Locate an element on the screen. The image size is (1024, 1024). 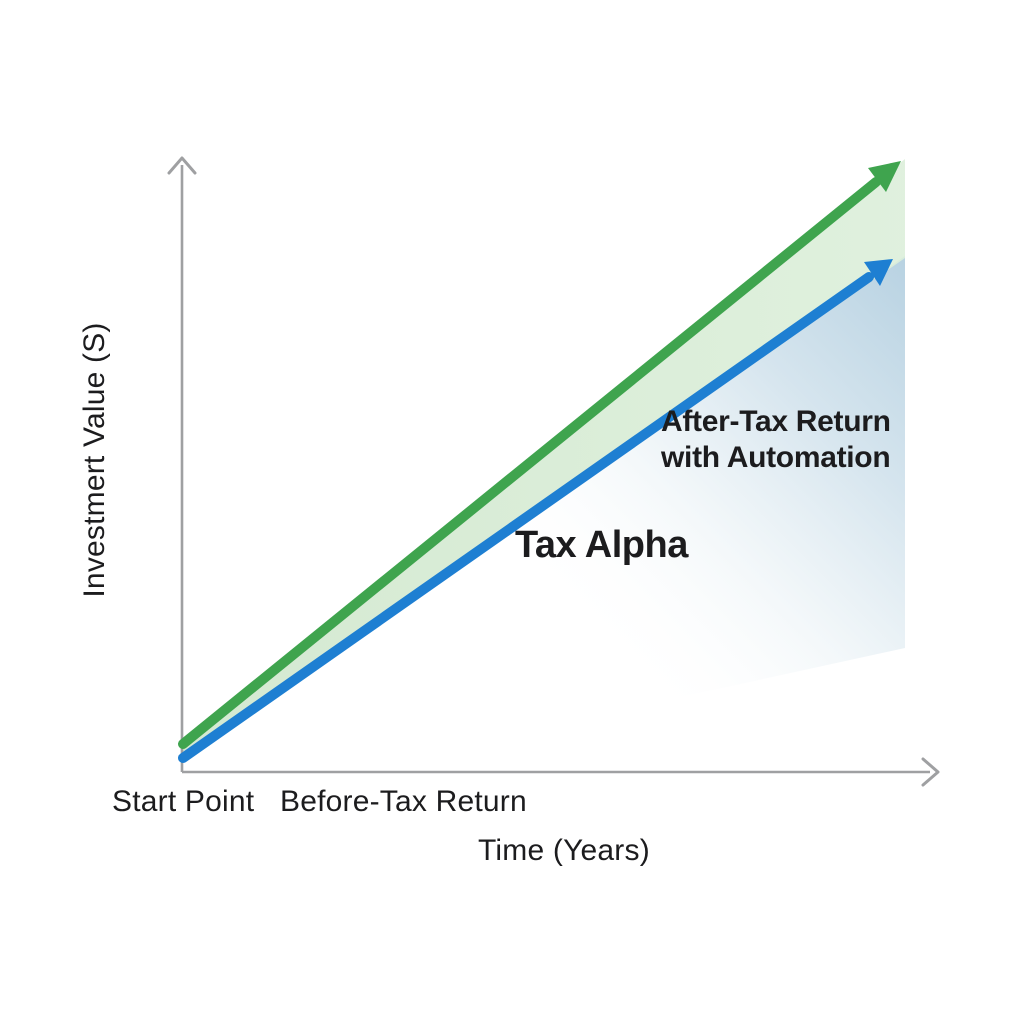
blue-arrowhead-icon is located at coordinates (878, 272).